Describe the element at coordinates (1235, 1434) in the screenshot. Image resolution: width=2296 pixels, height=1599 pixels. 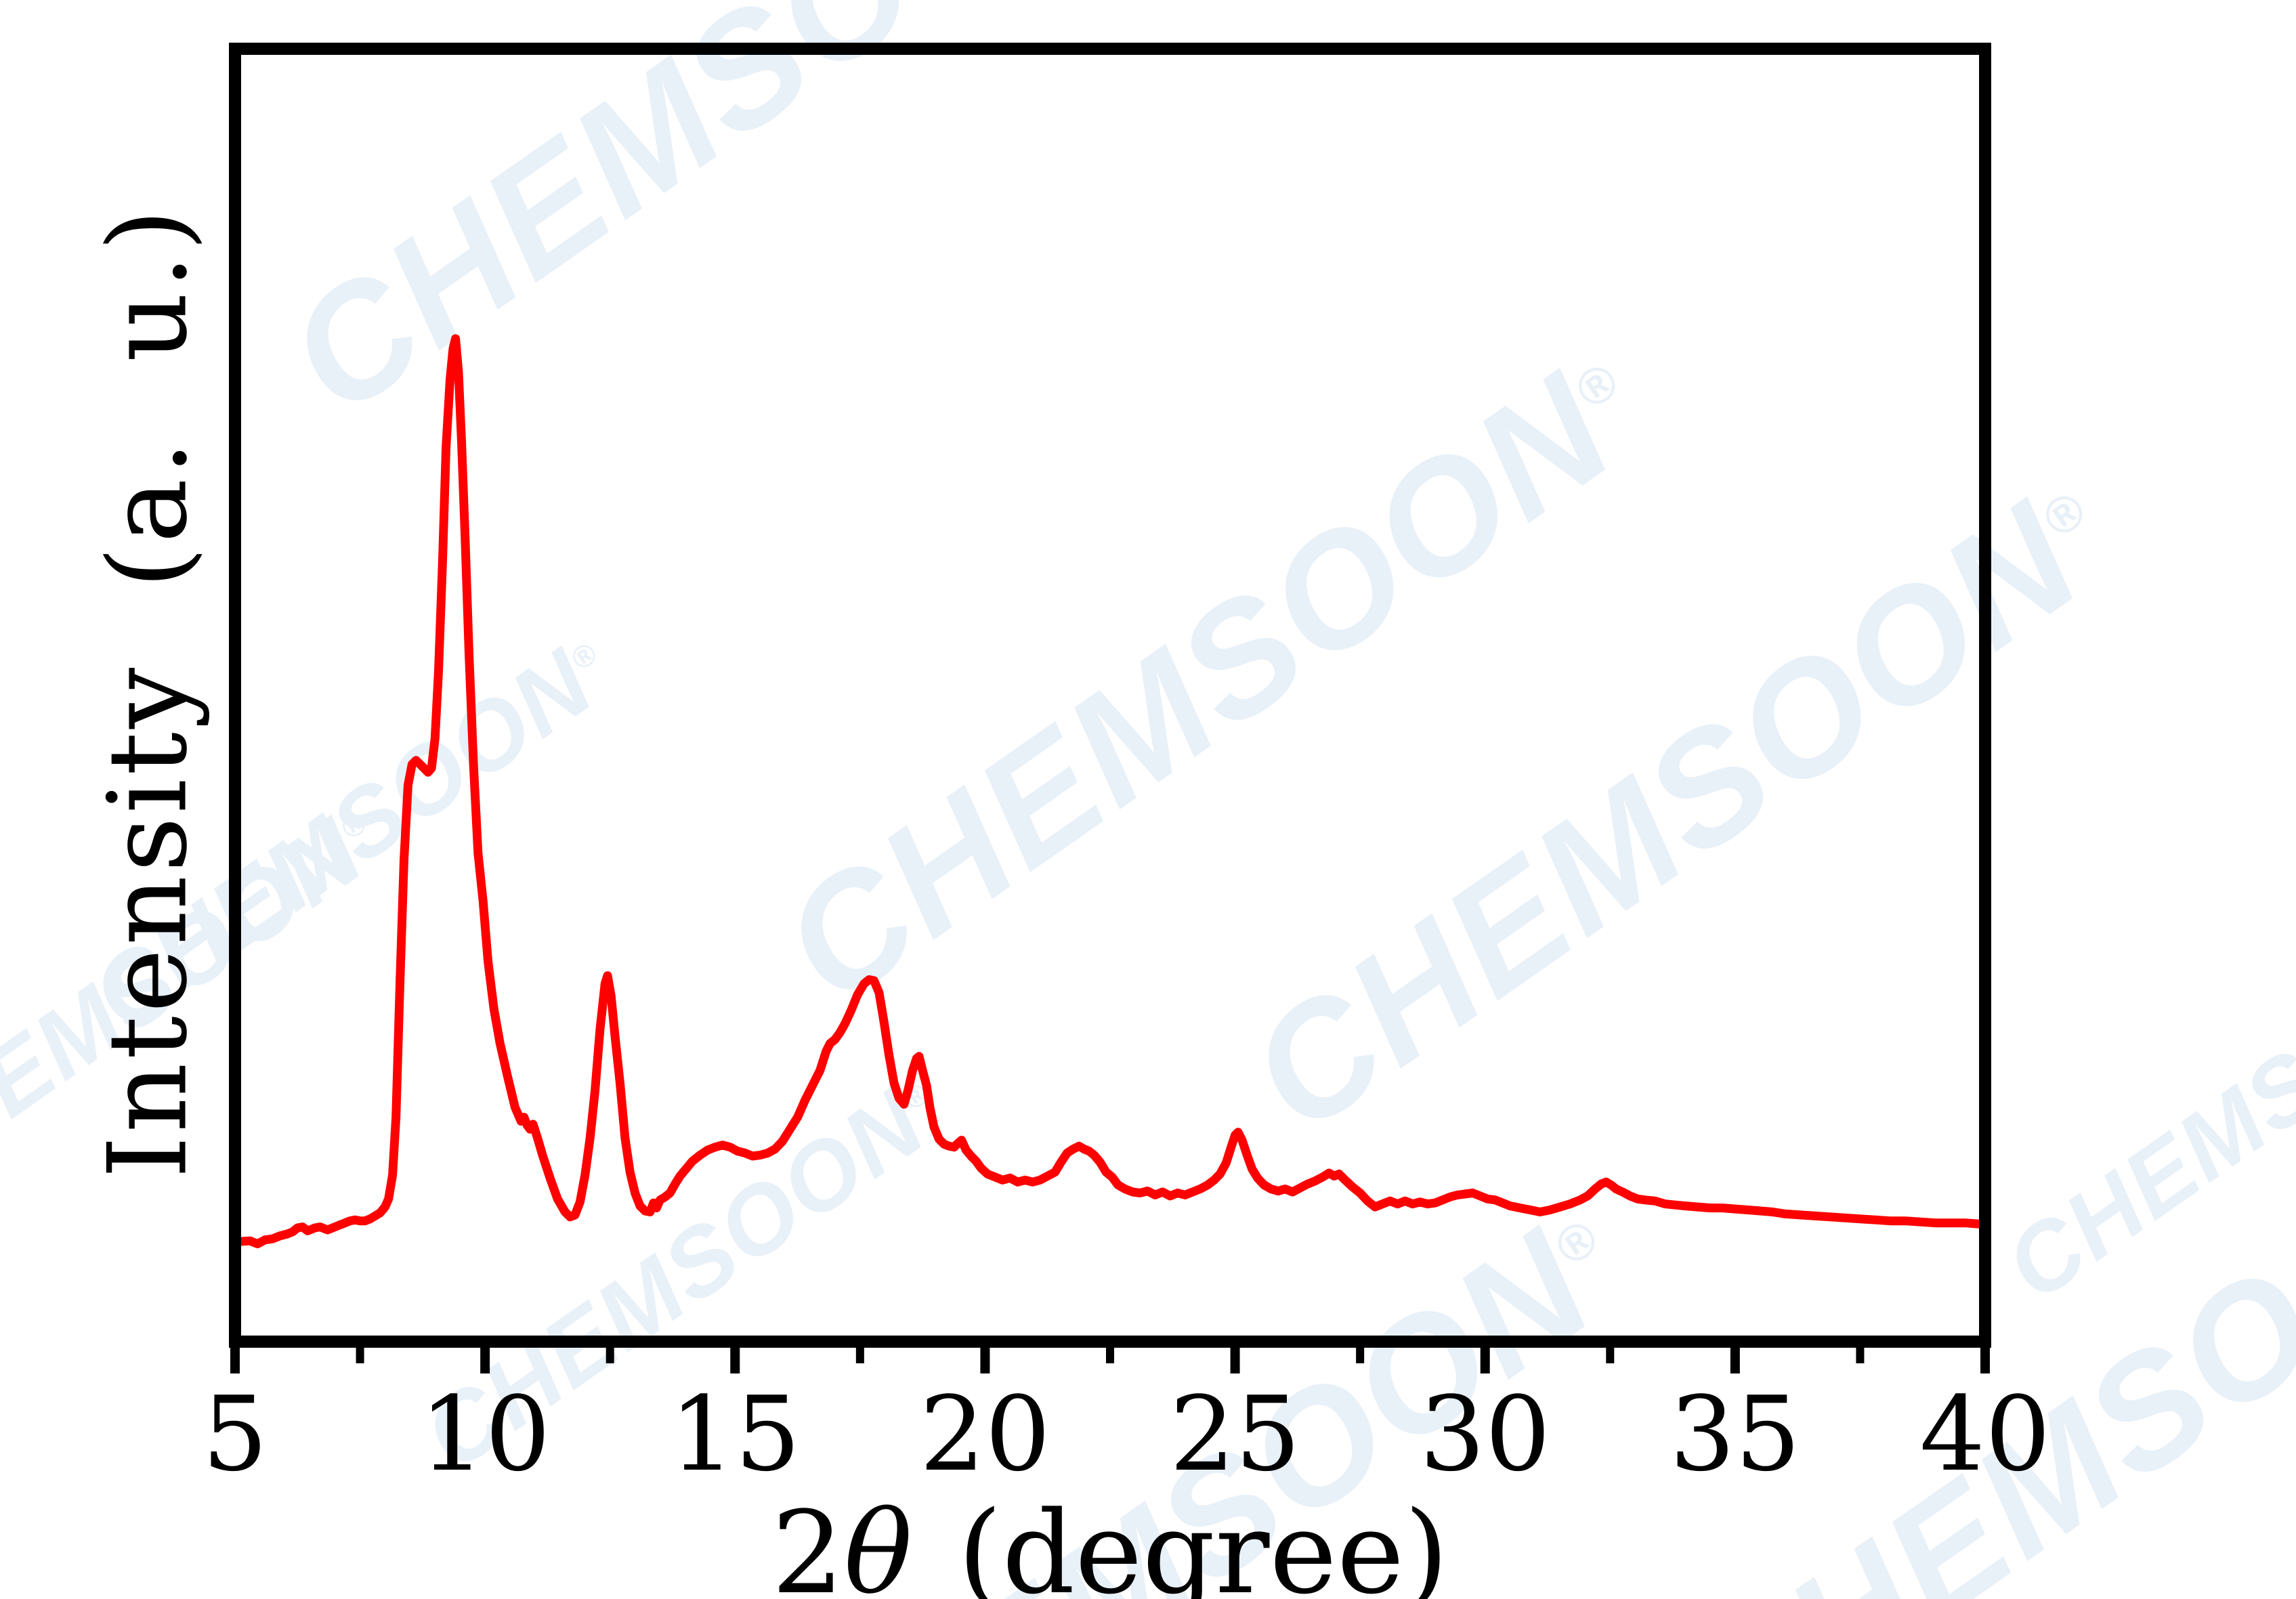
I see `x-tick-label-25: 25` at that location.